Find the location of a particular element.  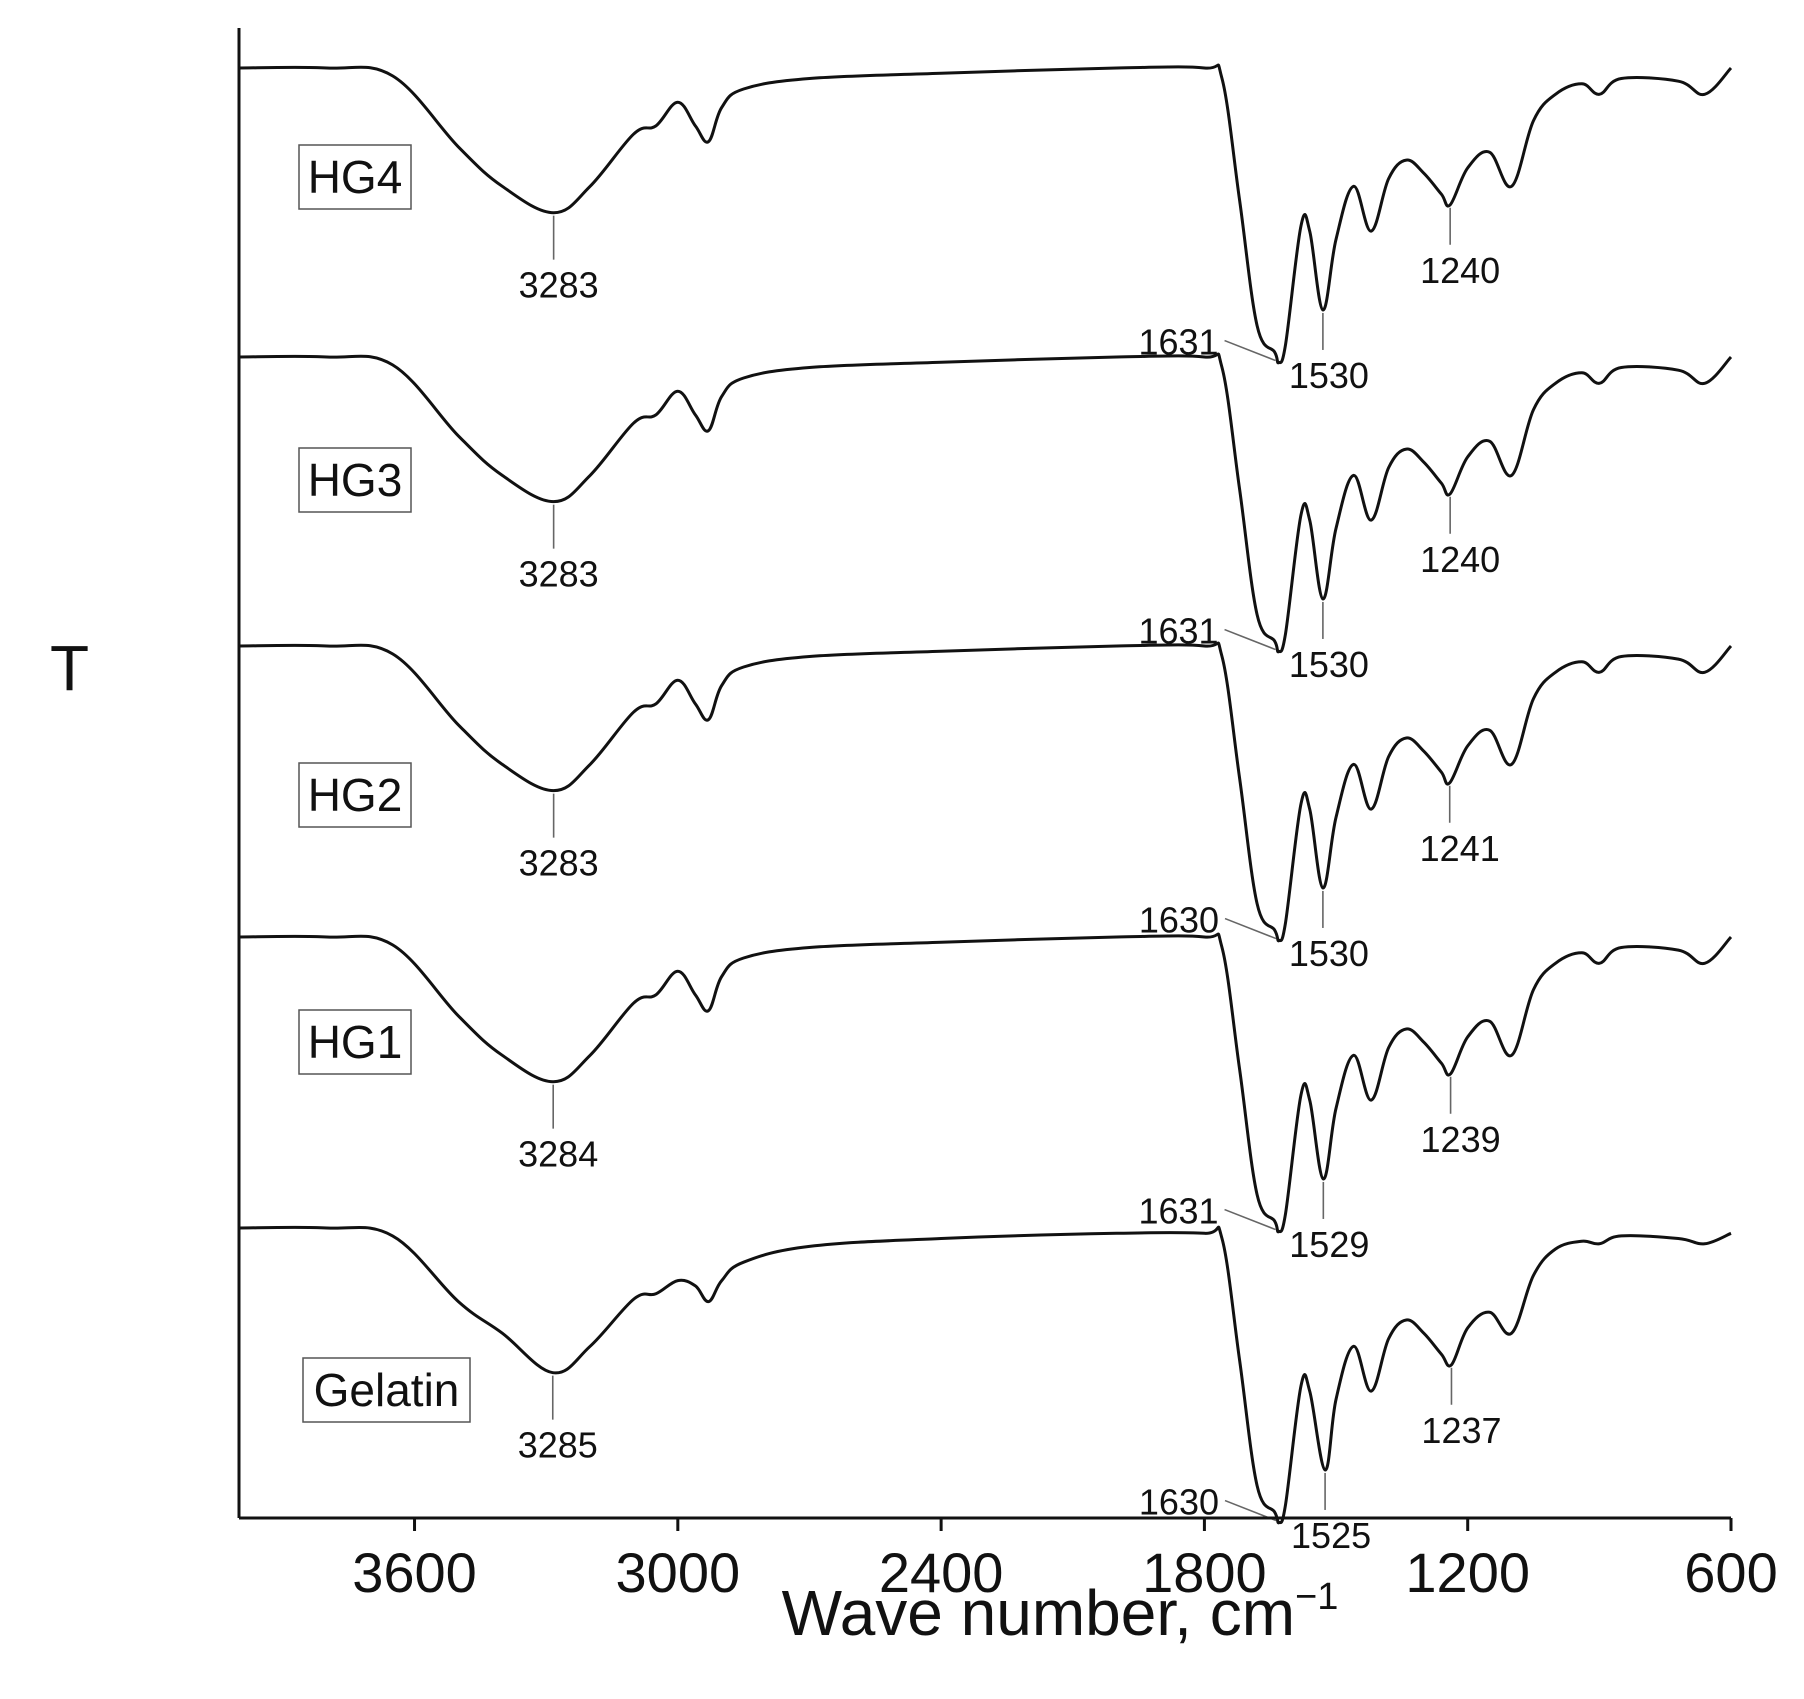

sample-label: HG2 is located at coordinates (355, 795).